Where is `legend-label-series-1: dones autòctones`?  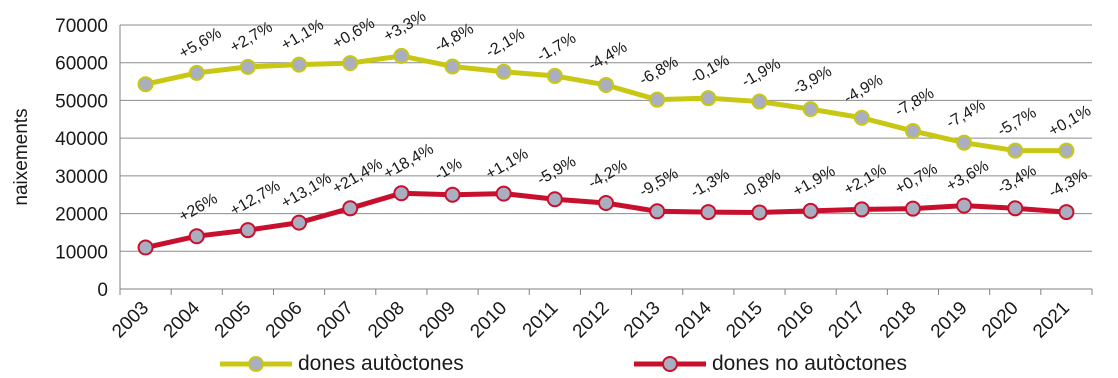
legend-label-series-1: dones autòctones is located at coordinates (381, 363).